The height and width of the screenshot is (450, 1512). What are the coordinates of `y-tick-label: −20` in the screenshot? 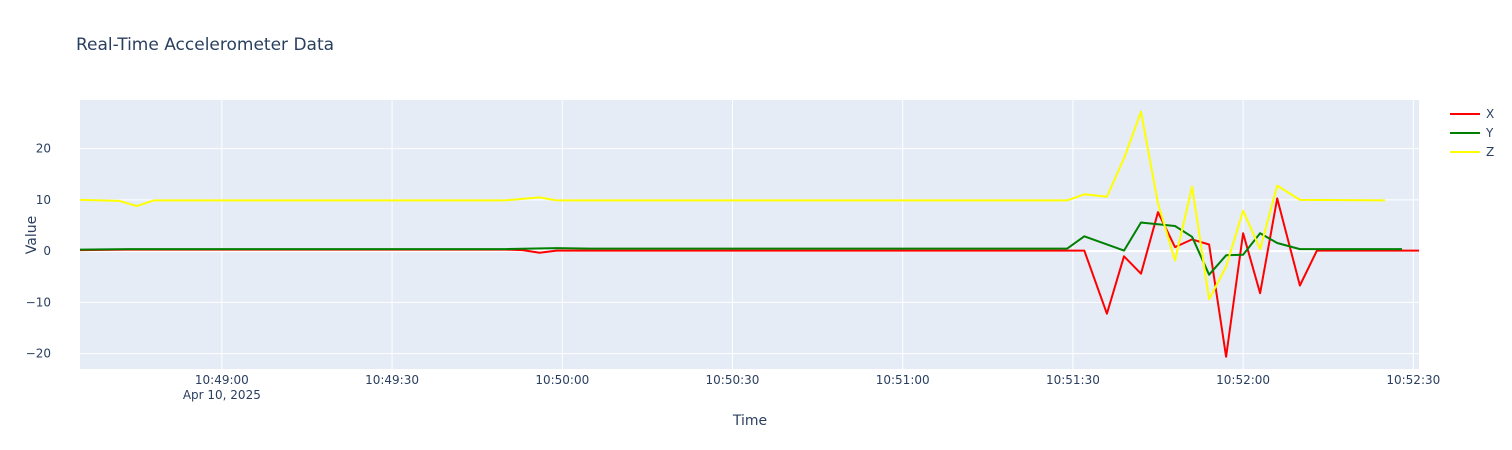 It's located at (38, 354).